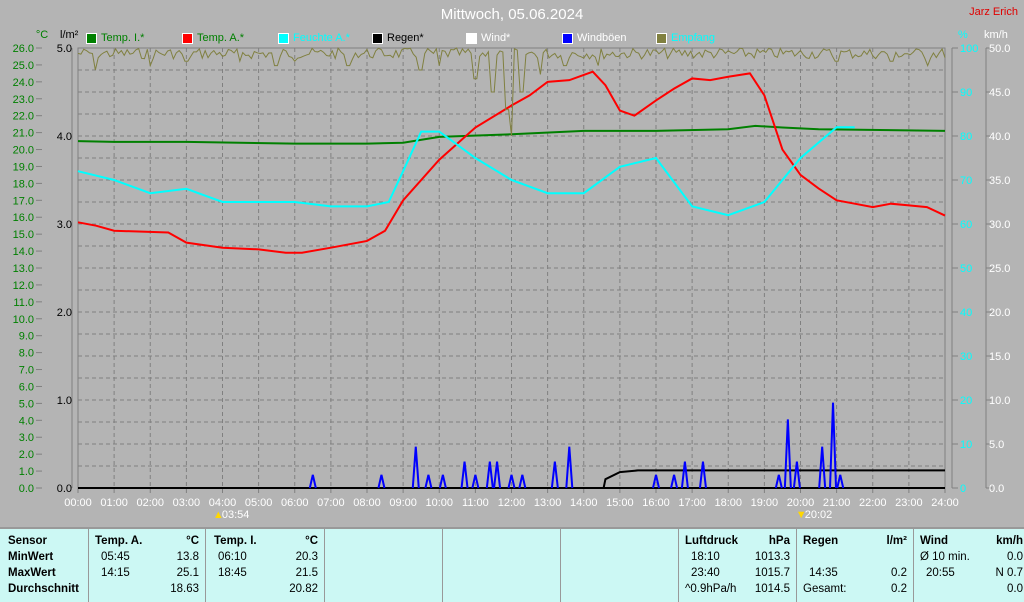 The image size is (1024, 602). What do you see at coordinates (896, 541) in the screenshot?
I see `rain-unit: l/m²` at bounding box center [896, 541].